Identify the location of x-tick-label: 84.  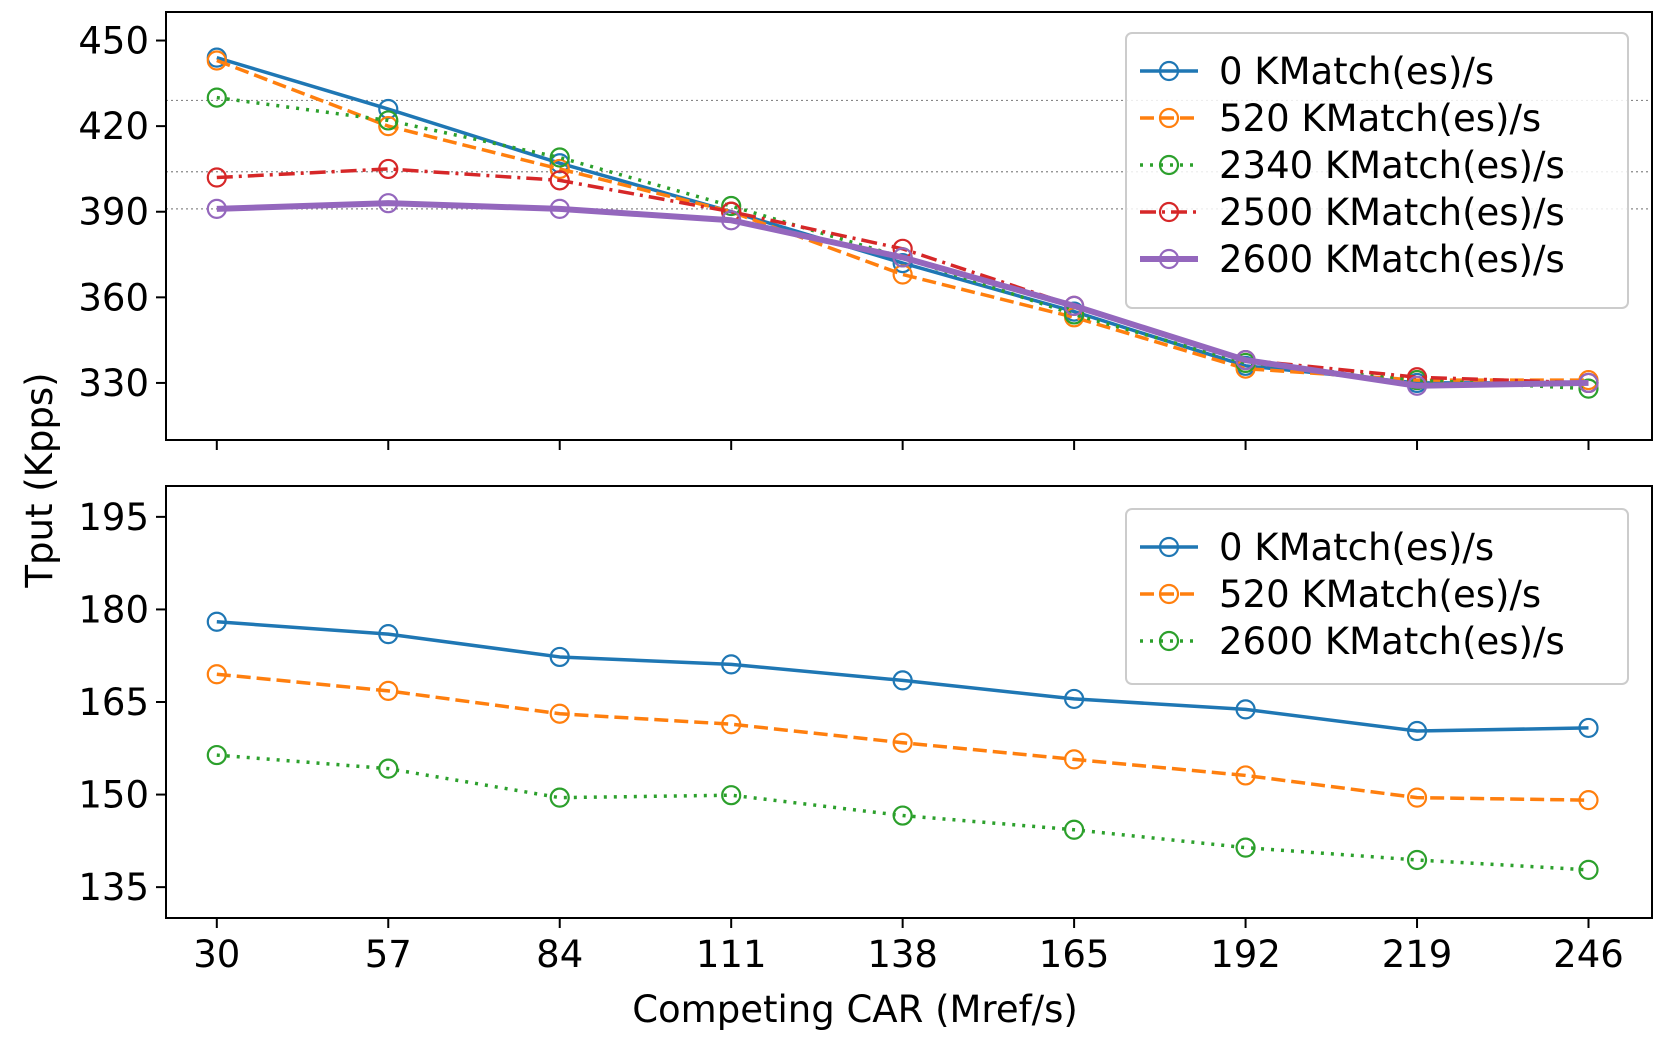
(559, 954).